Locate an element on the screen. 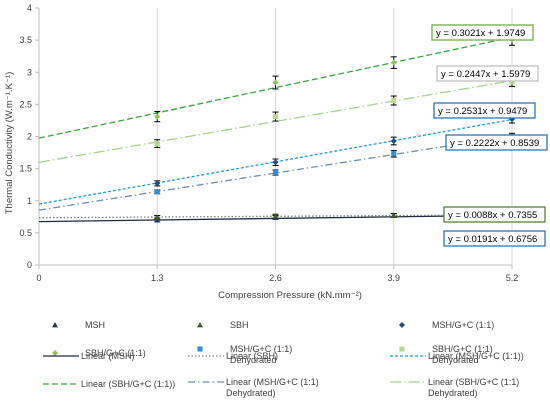 This screenshot has height=403, width=550. equation-linear-msh: y = 0.0191x + 0.6756 is located at coordinates (492, 239).